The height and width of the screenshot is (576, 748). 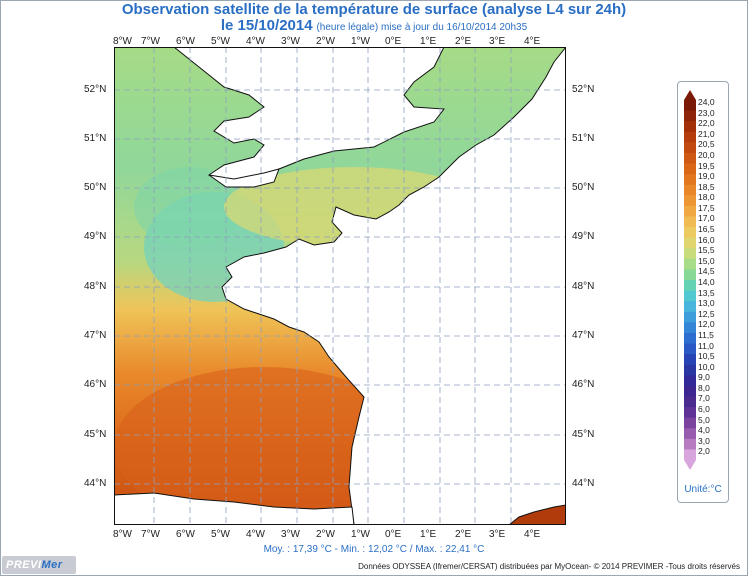 I want to click on previmer-logo: PREVIMer, so click(x=39, y=565).